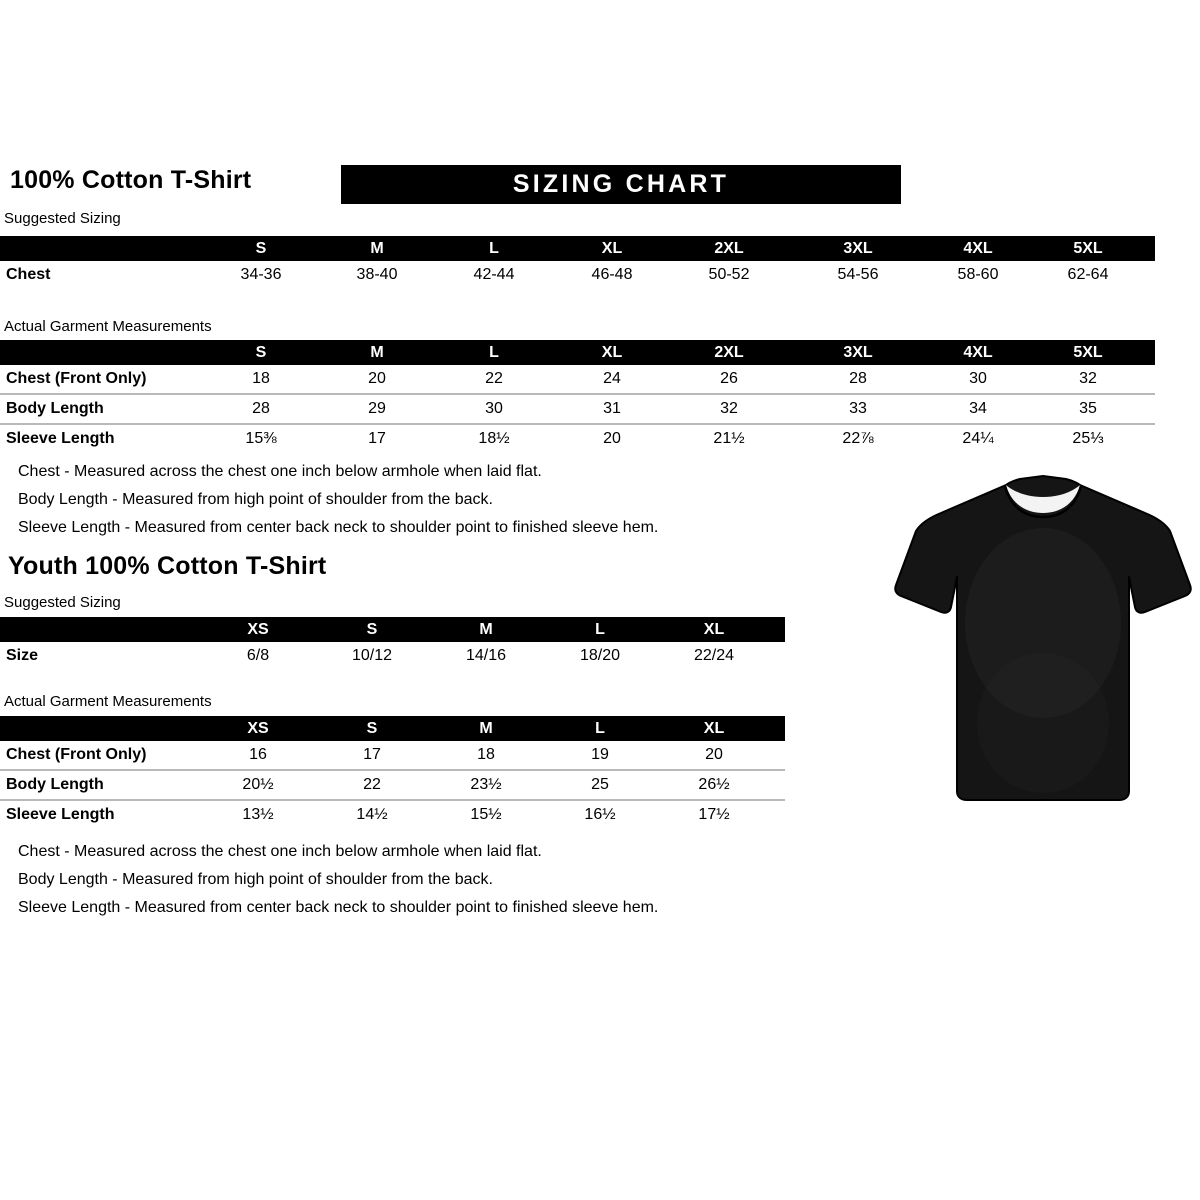 The height and width of the screenshot is (1200, 1200). What do you see at coordinates (577, 352) in the screenshot?
I see `adult-actual-header-row: S M L XL 2XL 3XL 4XL 5XL` at bounding box center [577, 352].